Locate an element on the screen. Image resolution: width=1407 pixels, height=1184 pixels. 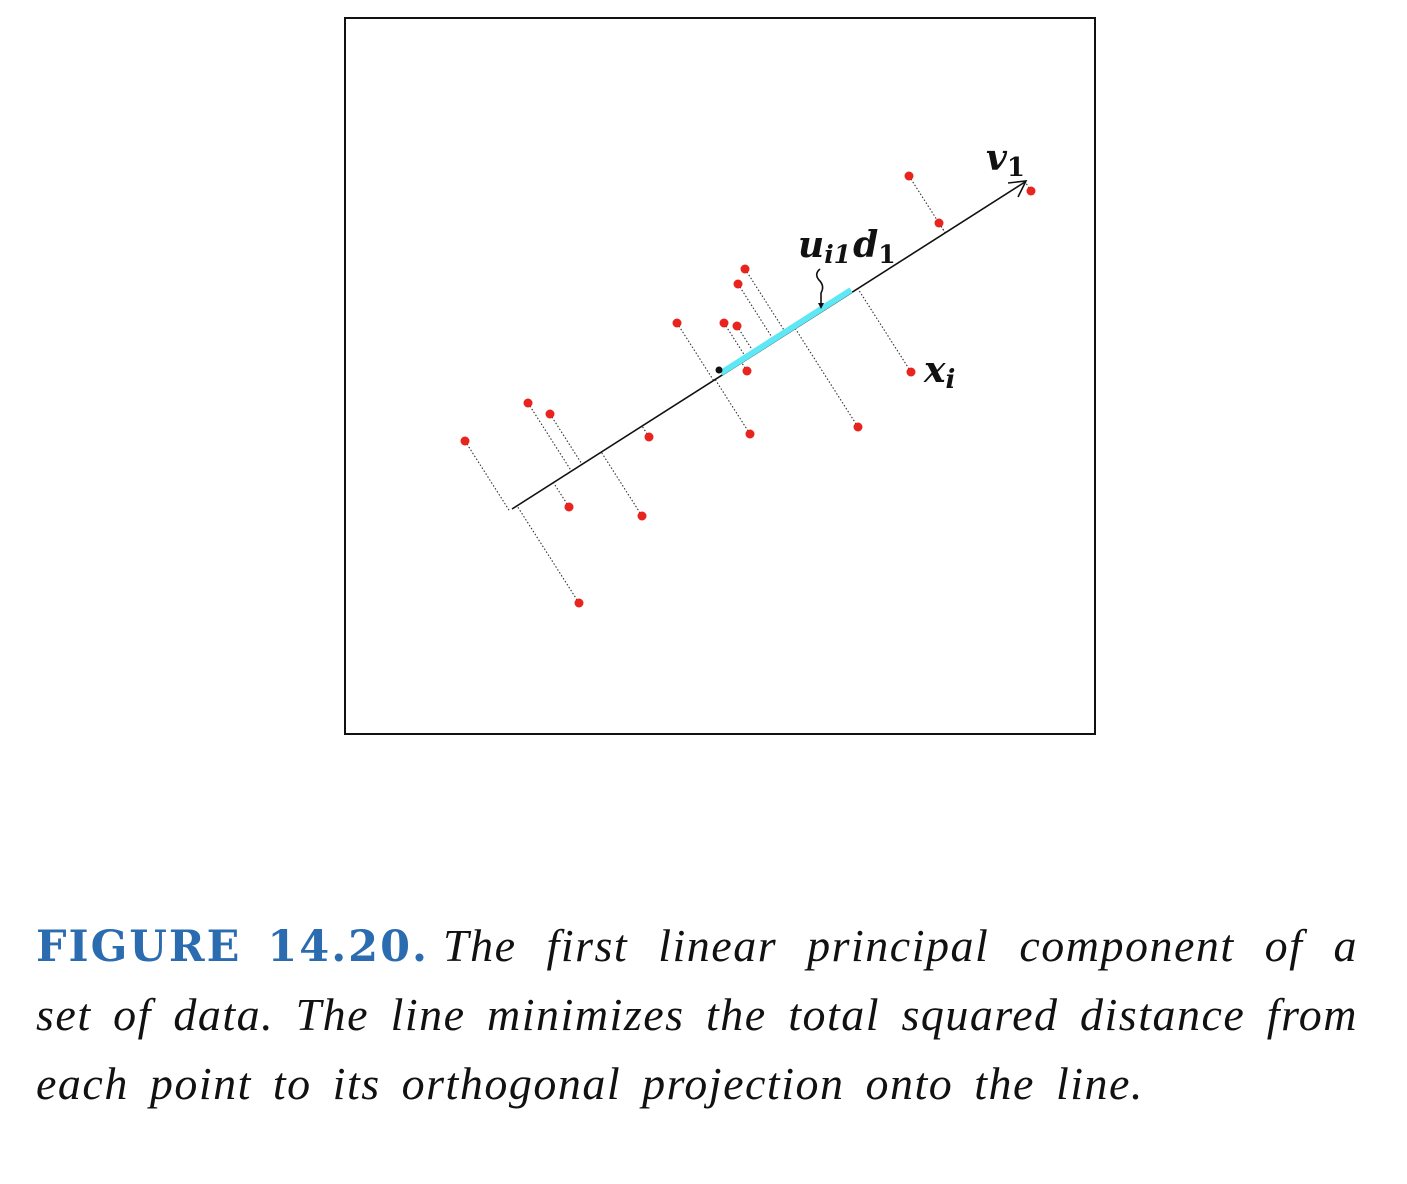
projection-segment is located at coordinates (786, 331).